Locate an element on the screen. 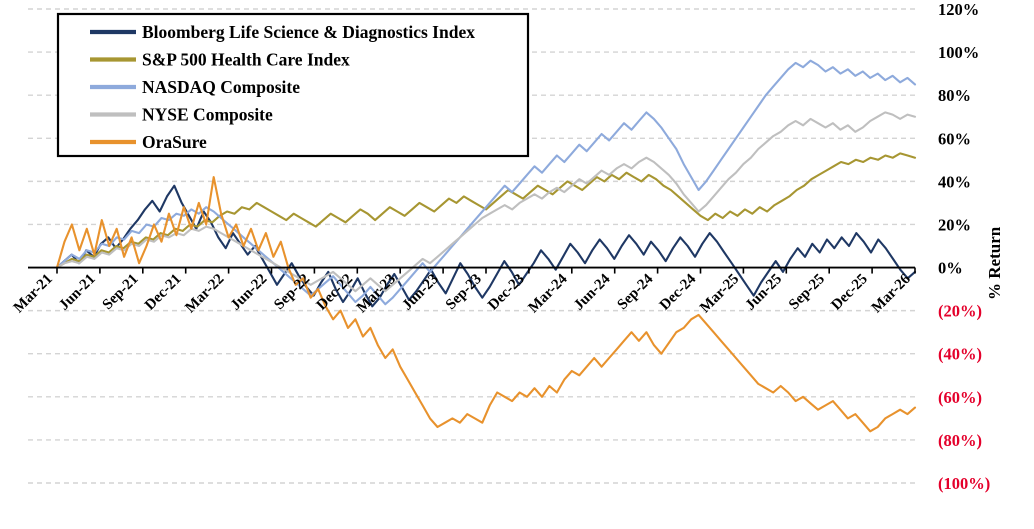 The width and height of the screenshot is (1034, 529). legend-label-3: NYSE Composite is located at coordinates (207, 115).